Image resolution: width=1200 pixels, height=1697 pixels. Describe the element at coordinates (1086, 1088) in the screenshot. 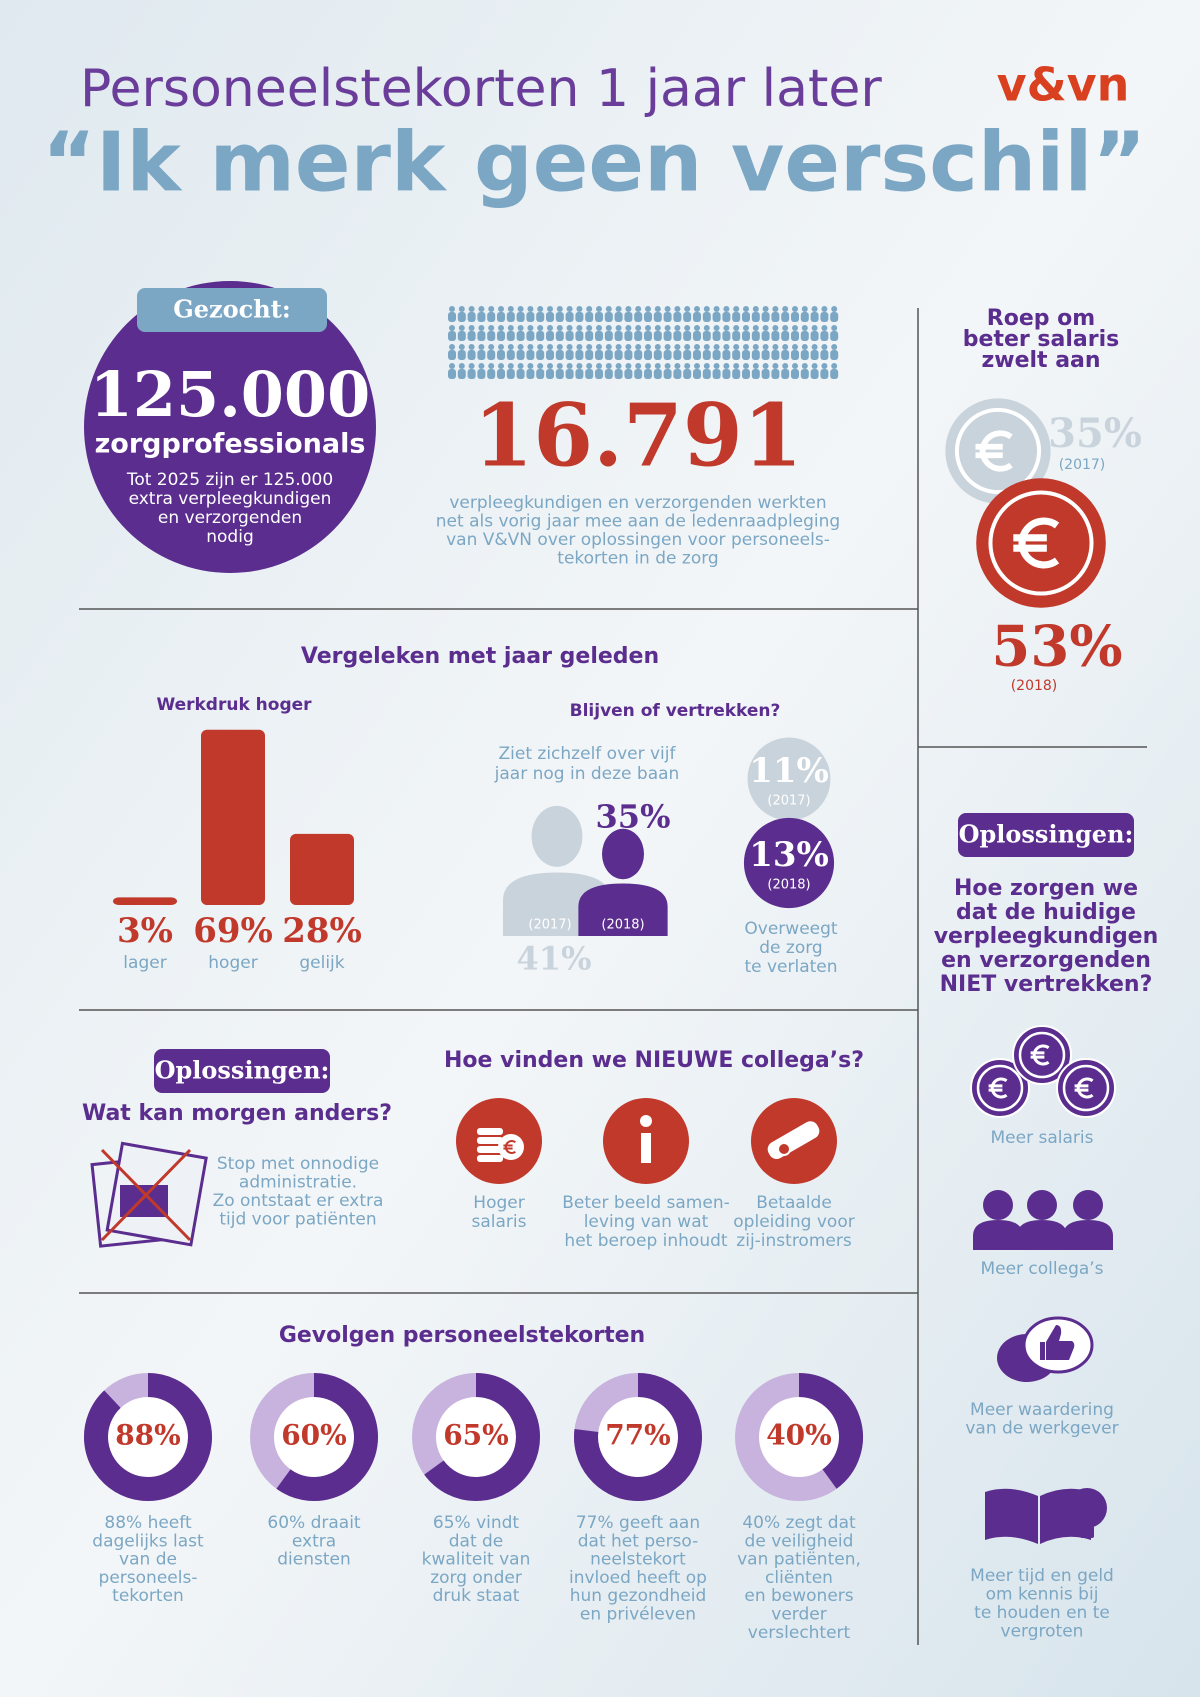

I see `coin-ring` at that location.